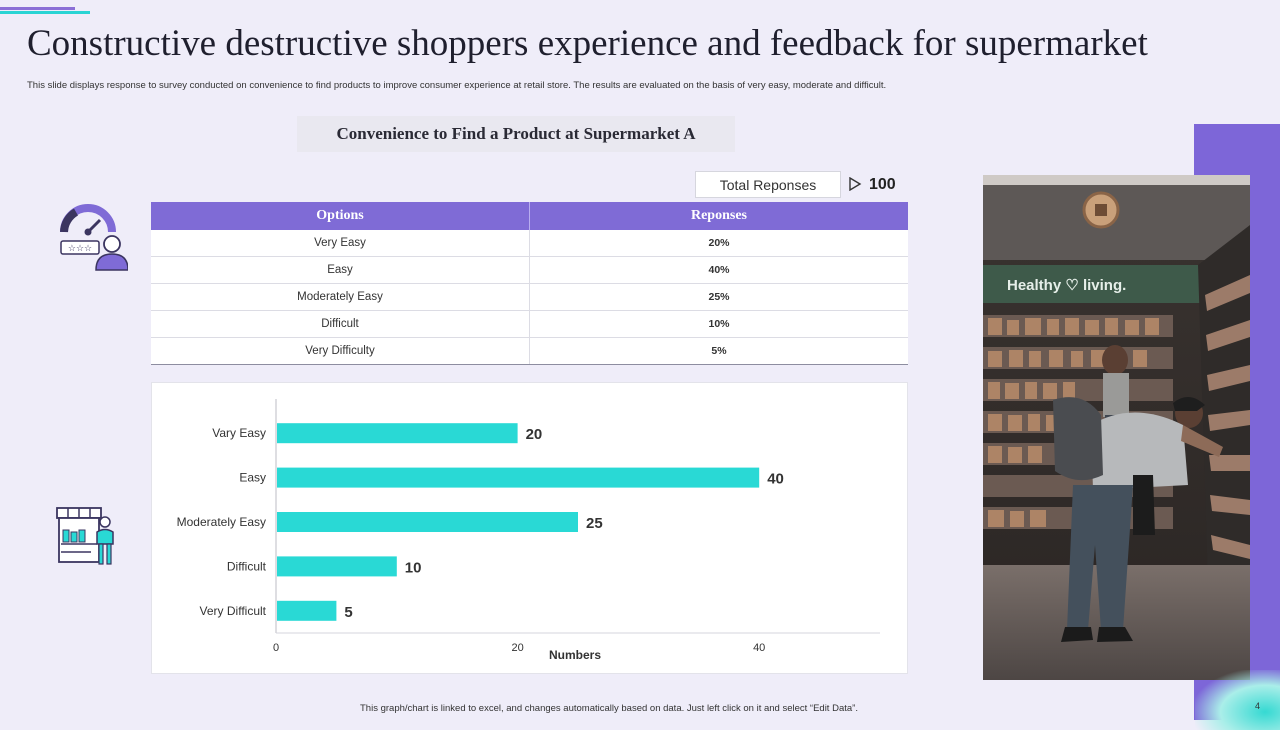 The image size is (1280, 730). I want to click on data-label: 20, so click(534, 434).